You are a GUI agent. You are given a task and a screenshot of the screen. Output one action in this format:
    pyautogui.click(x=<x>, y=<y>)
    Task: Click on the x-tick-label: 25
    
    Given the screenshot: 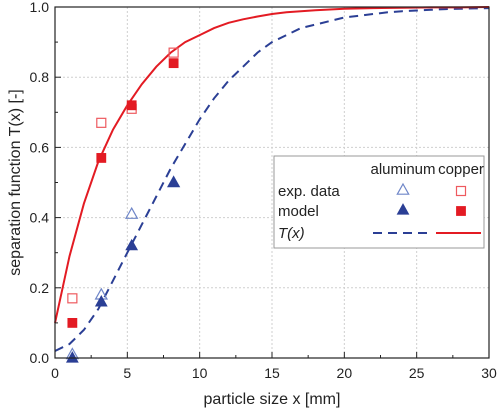 What is the action you would take?
    pyautogui.click(x=417, y=373)
    